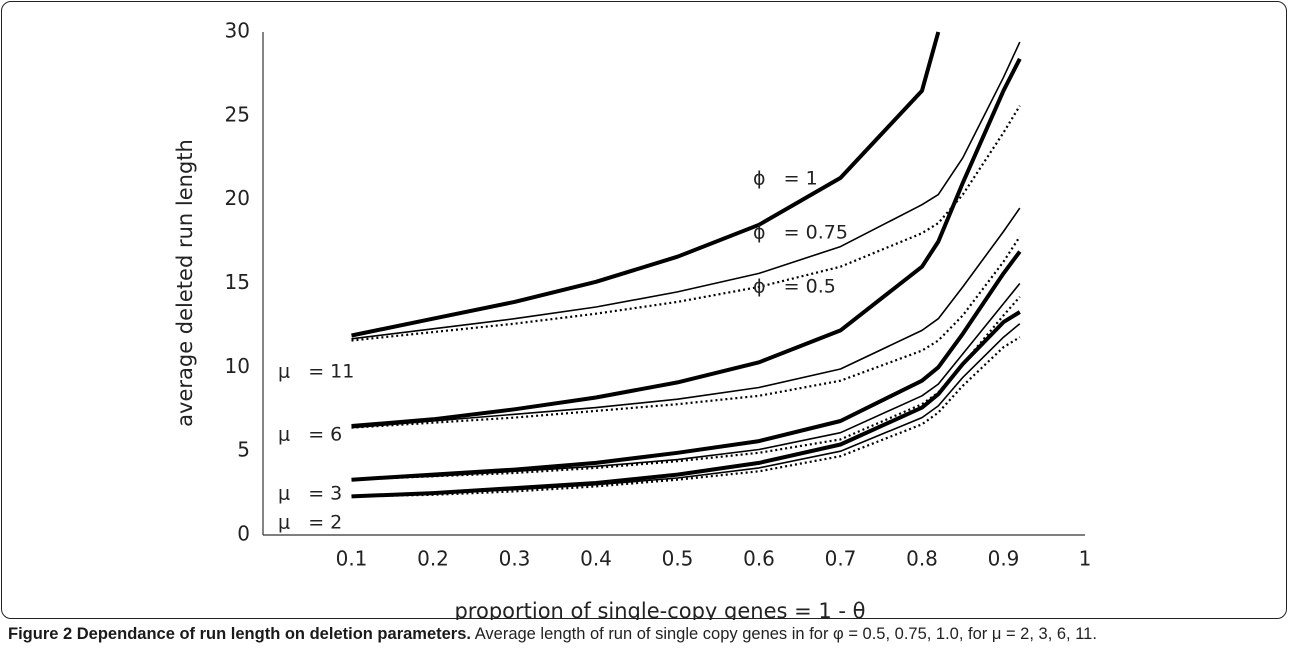 This screenshot has width=1290, height=668. Describe the element at coordinates (243, 450) in the screenshot. I see `y-tick-label: 5` at that location.